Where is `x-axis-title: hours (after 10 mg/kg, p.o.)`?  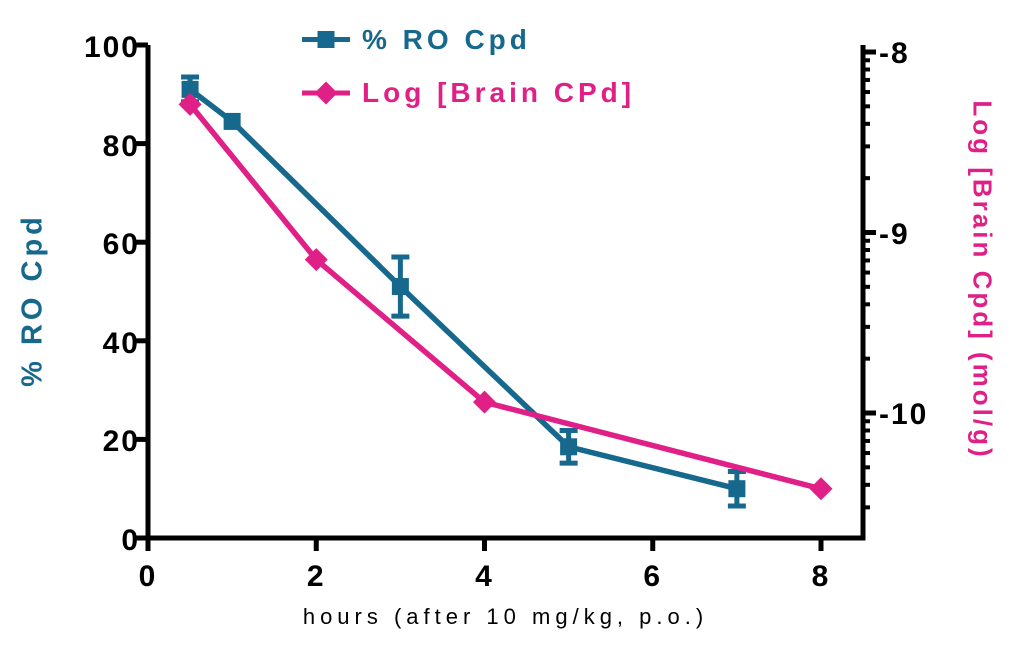 x-axis-title: hours (after 10 mg/kg, p.o.) is located at coordinates (505, 616).